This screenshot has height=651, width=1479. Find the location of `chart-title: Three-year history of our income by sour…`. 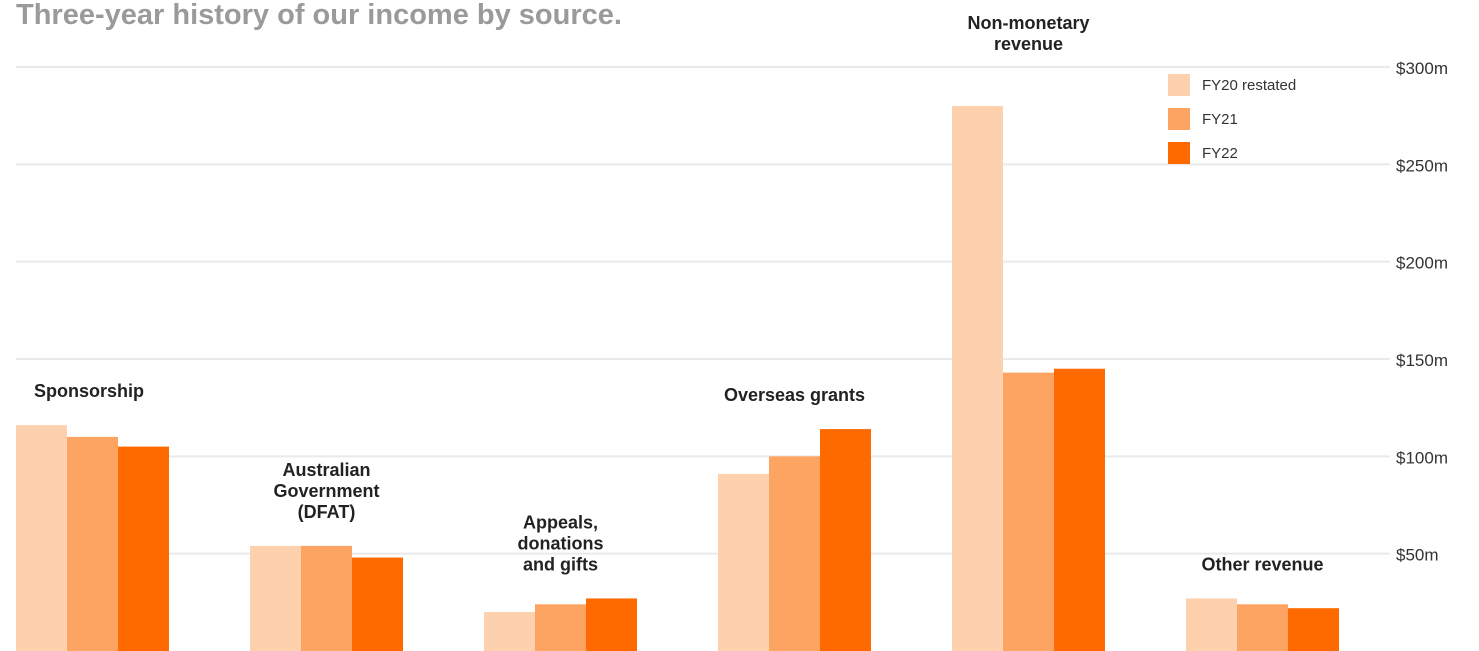

chart-title: Three-year history of our income by sour… is located at coordinates (319, 15).